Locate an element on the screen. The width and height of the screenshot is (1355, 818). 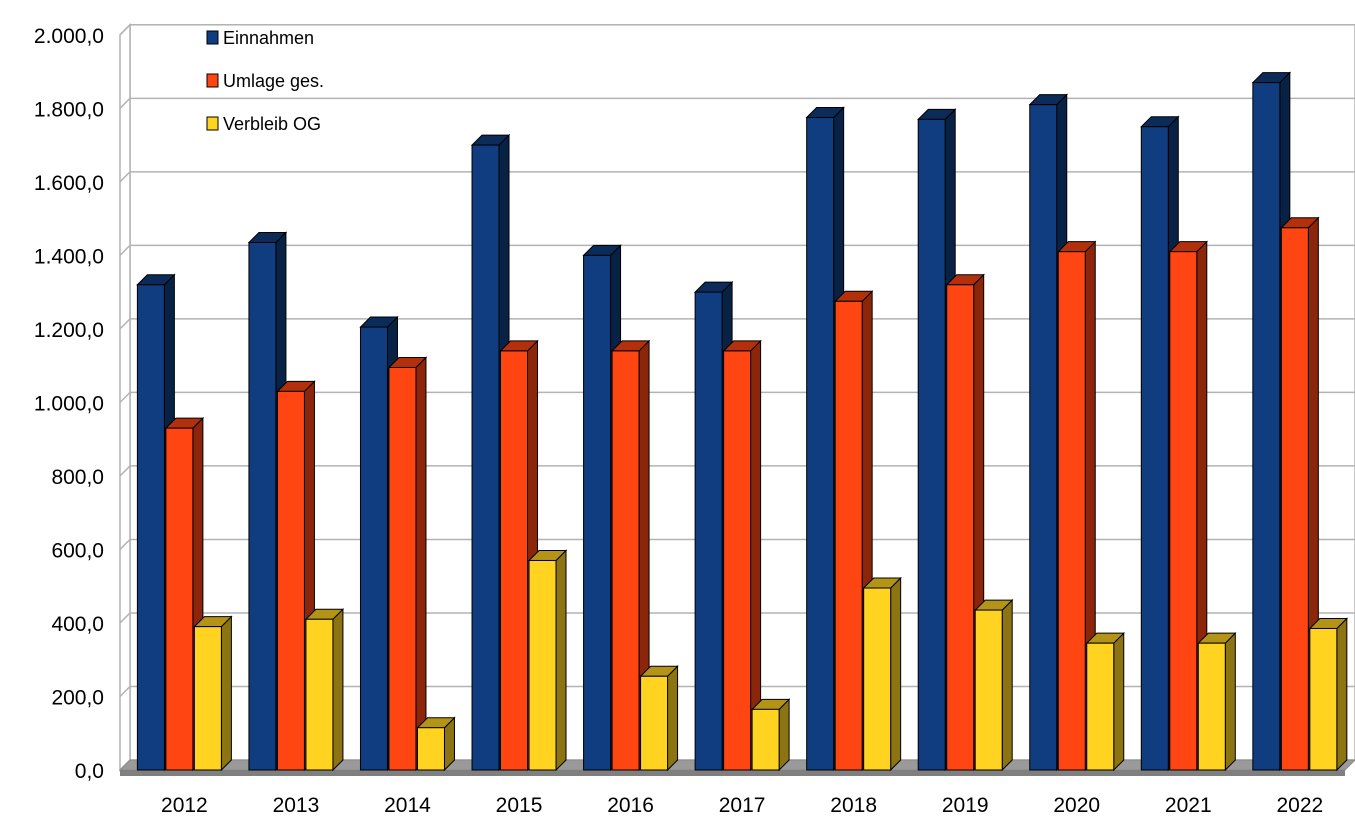
x-tick-label: 2015 is located at coordinates (519, 805).